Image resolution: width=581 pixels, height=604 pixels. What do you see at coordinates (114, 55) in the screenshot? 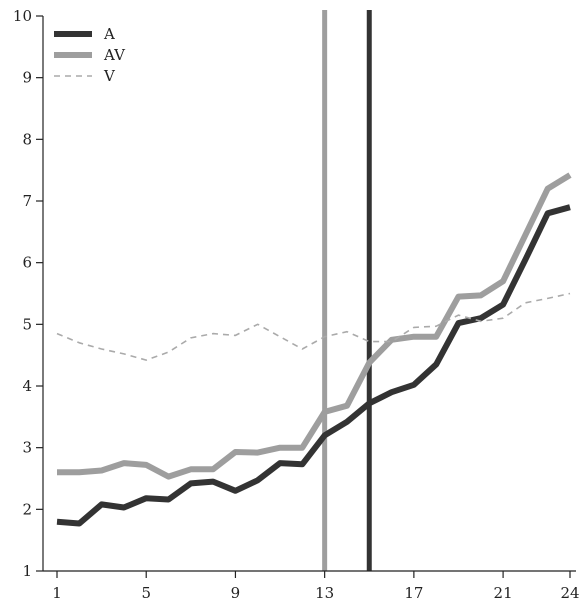
I see `legend-label-av: AV` at bounding box center [114, 55].